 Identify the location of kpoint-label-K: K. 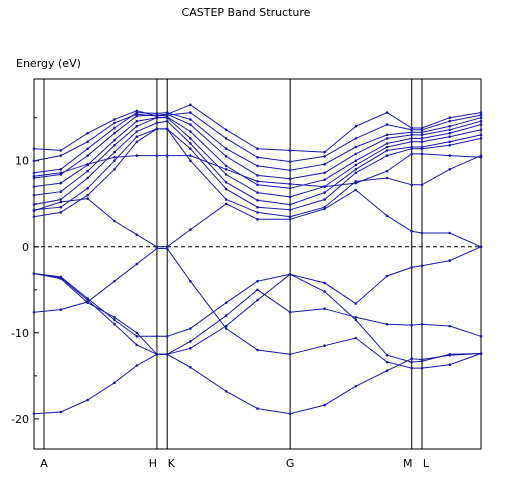
(172, 463).